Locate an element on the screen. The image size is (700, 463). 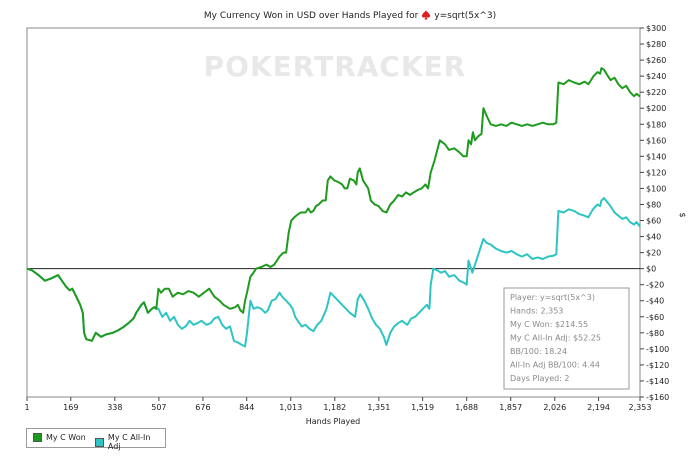
y-tick-label: $260 is located at coordinates (656, 60).